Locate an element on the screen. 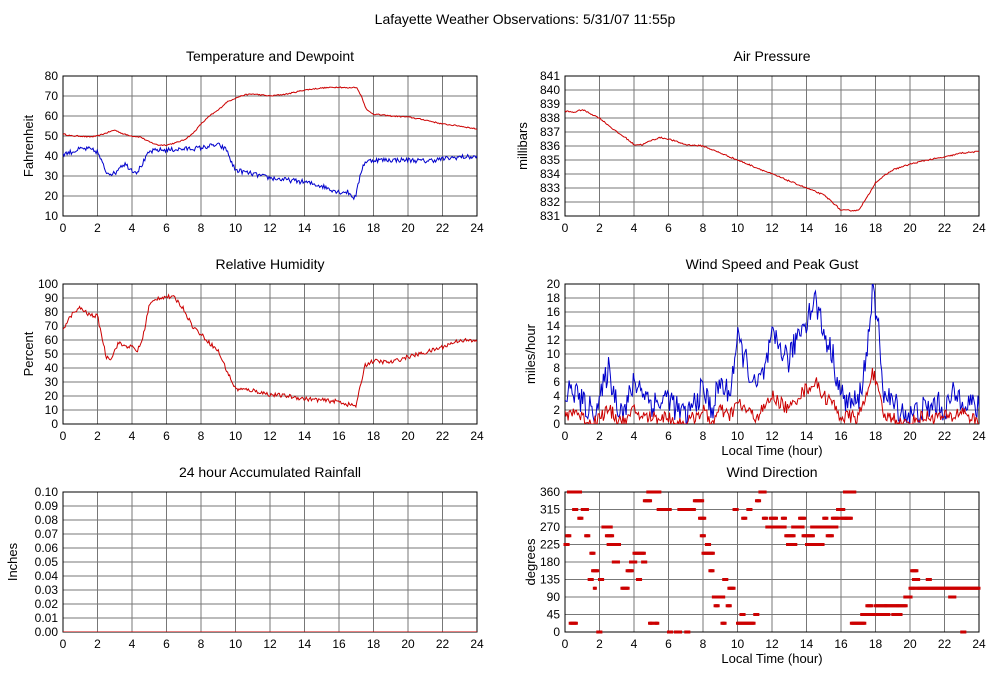 The image size is (1000, 685). y-axis-label: Fahrenheit is located at coordinates (28, 146).